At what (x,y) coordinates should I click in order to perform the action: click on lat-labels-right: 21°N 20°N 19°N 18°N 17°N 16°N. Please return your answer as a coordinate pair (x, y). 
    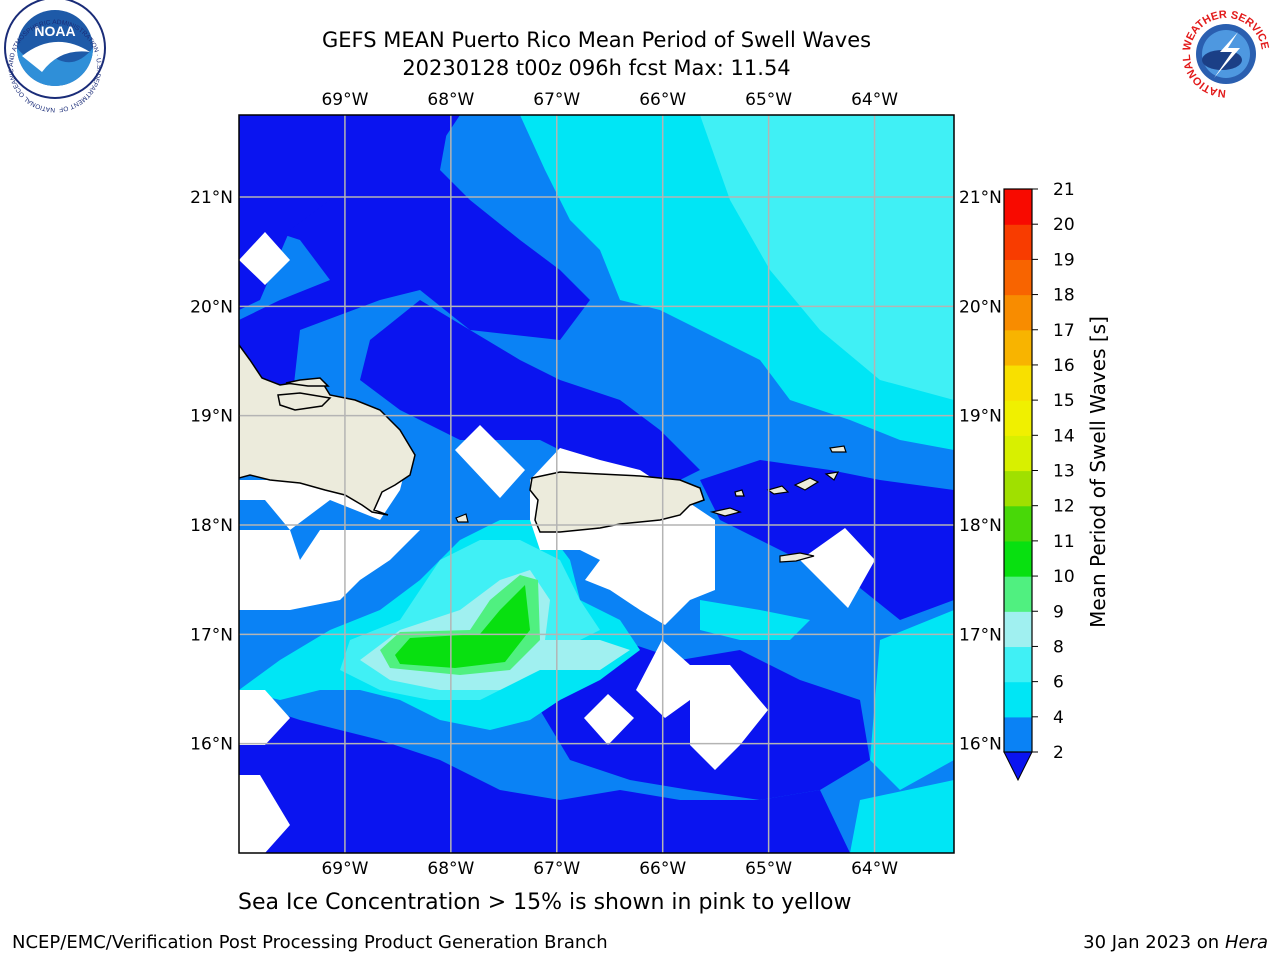
    Looking at the image, I should click on (980, 471).